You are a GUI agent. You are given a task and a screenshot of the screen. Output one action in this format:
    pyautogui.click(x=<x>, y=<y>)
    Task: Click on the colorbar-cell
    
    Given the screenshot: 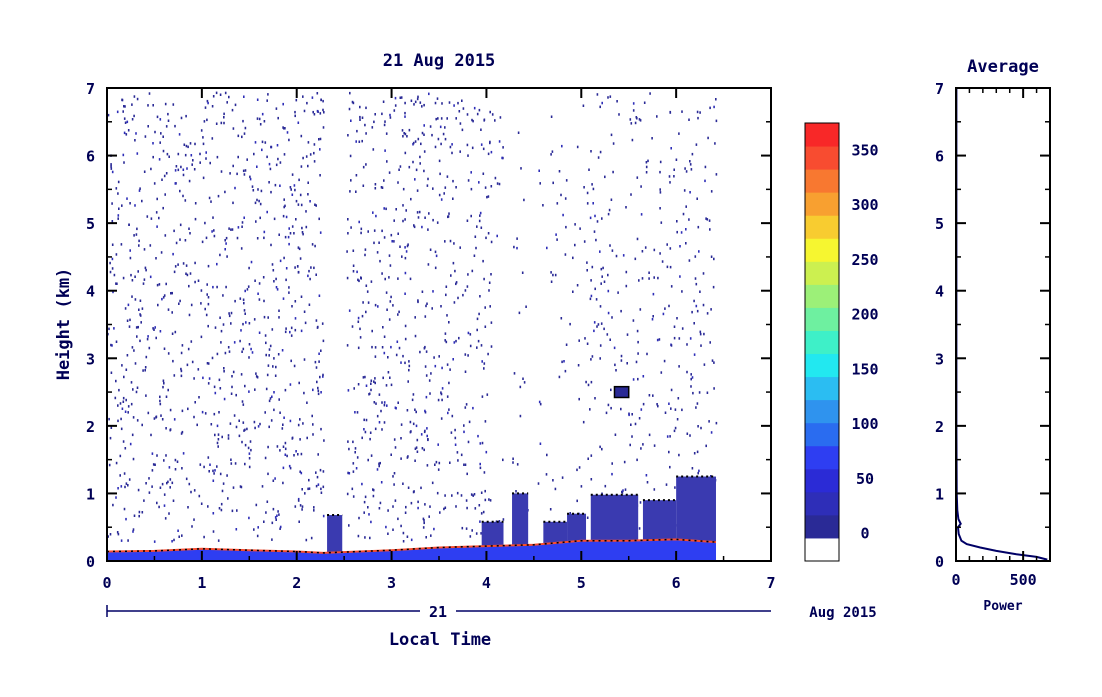 What is the action you would take?
    pyautogui.click(x=822, y=365)
    